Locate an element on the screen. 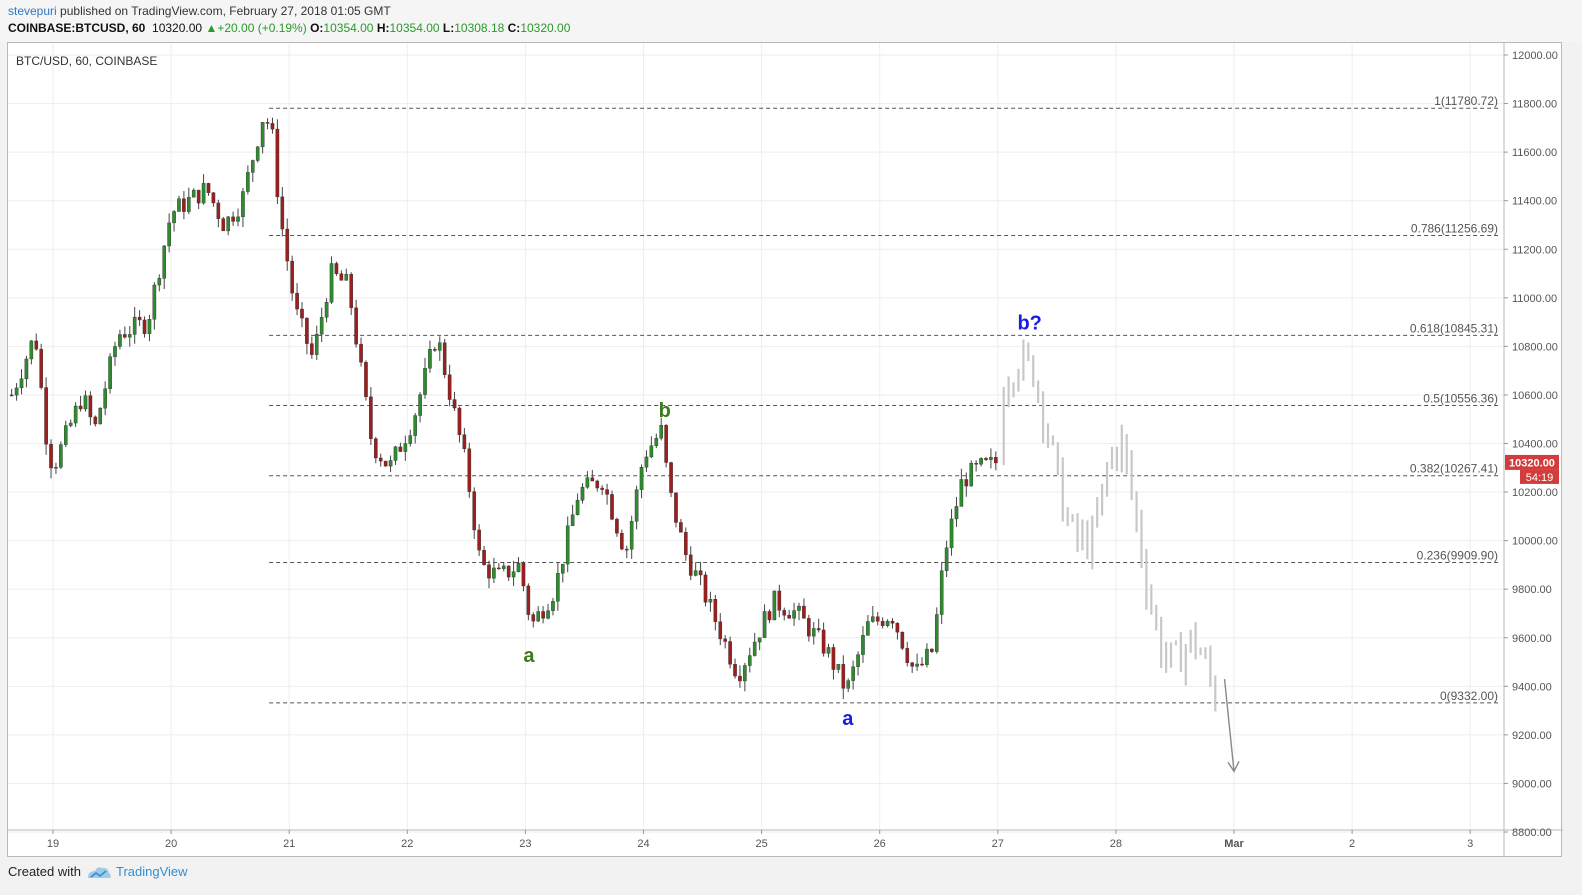  symbol-label: COINBASE:BTCUSD, 60 is located at coordinates (77, 28).